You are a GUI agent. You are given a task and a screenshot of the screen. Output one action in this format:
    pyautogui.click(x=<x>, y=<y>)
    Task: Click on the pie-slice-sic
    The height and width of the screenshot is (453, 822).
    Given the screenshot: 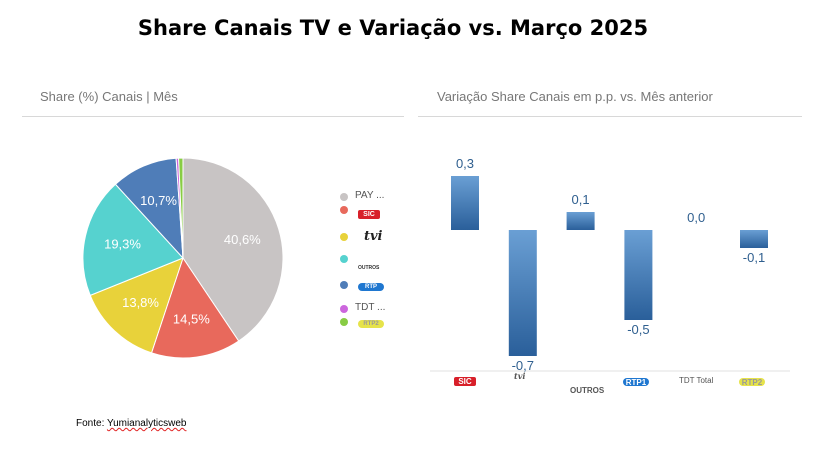 What is the action you would take?
    pyautogui.click(x=195, y=307)
    